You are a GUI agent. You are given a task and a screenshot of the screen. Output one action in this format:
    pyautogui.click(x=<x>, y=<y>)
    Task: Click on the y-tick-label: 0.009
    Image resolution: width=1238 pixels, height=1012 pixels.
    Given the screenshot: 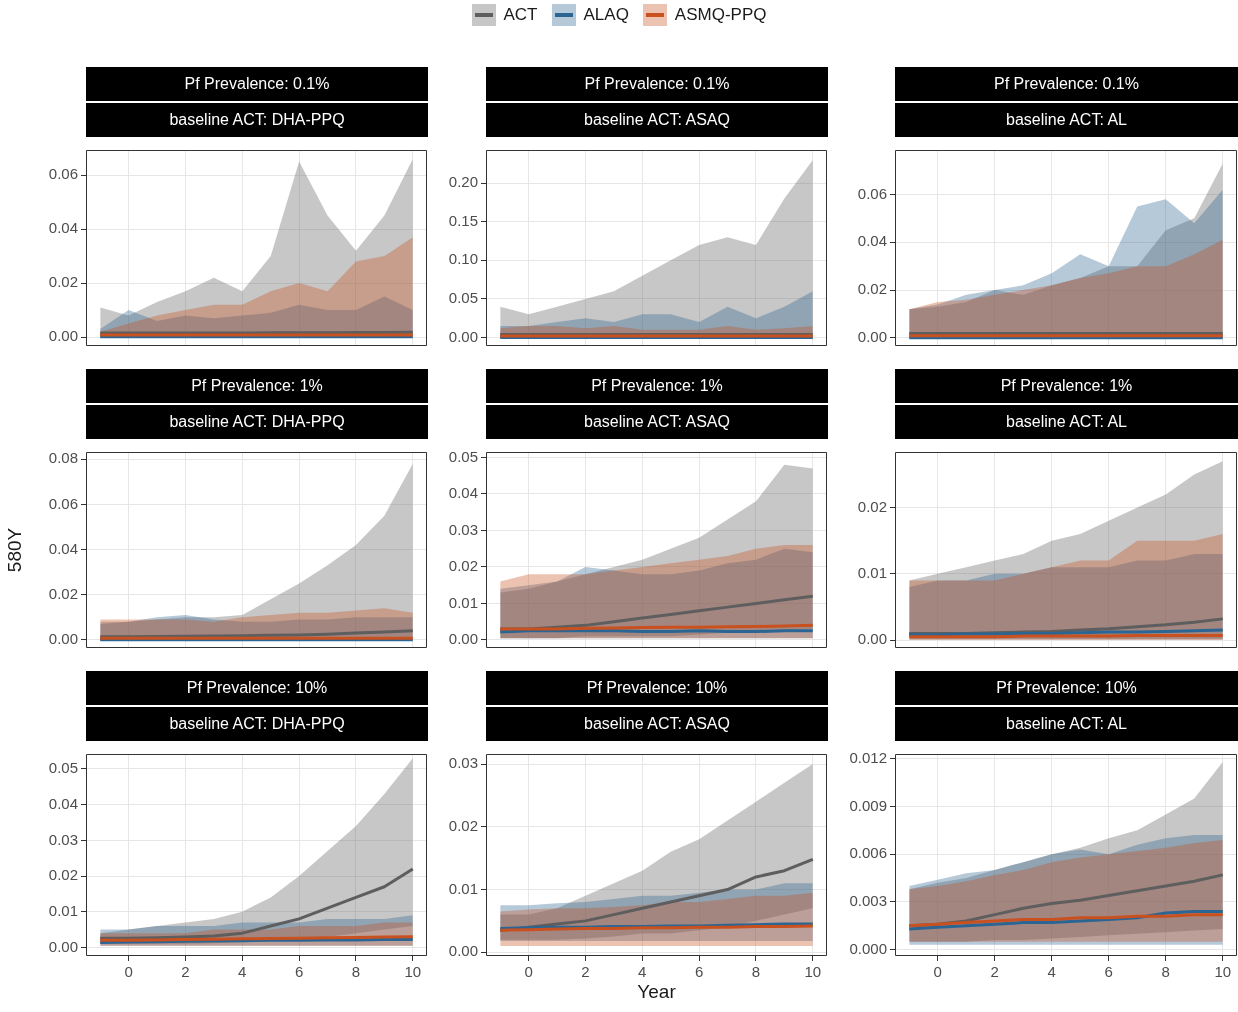 What is the action you would take?
    pyautogui.click(x=868, y=805)
    